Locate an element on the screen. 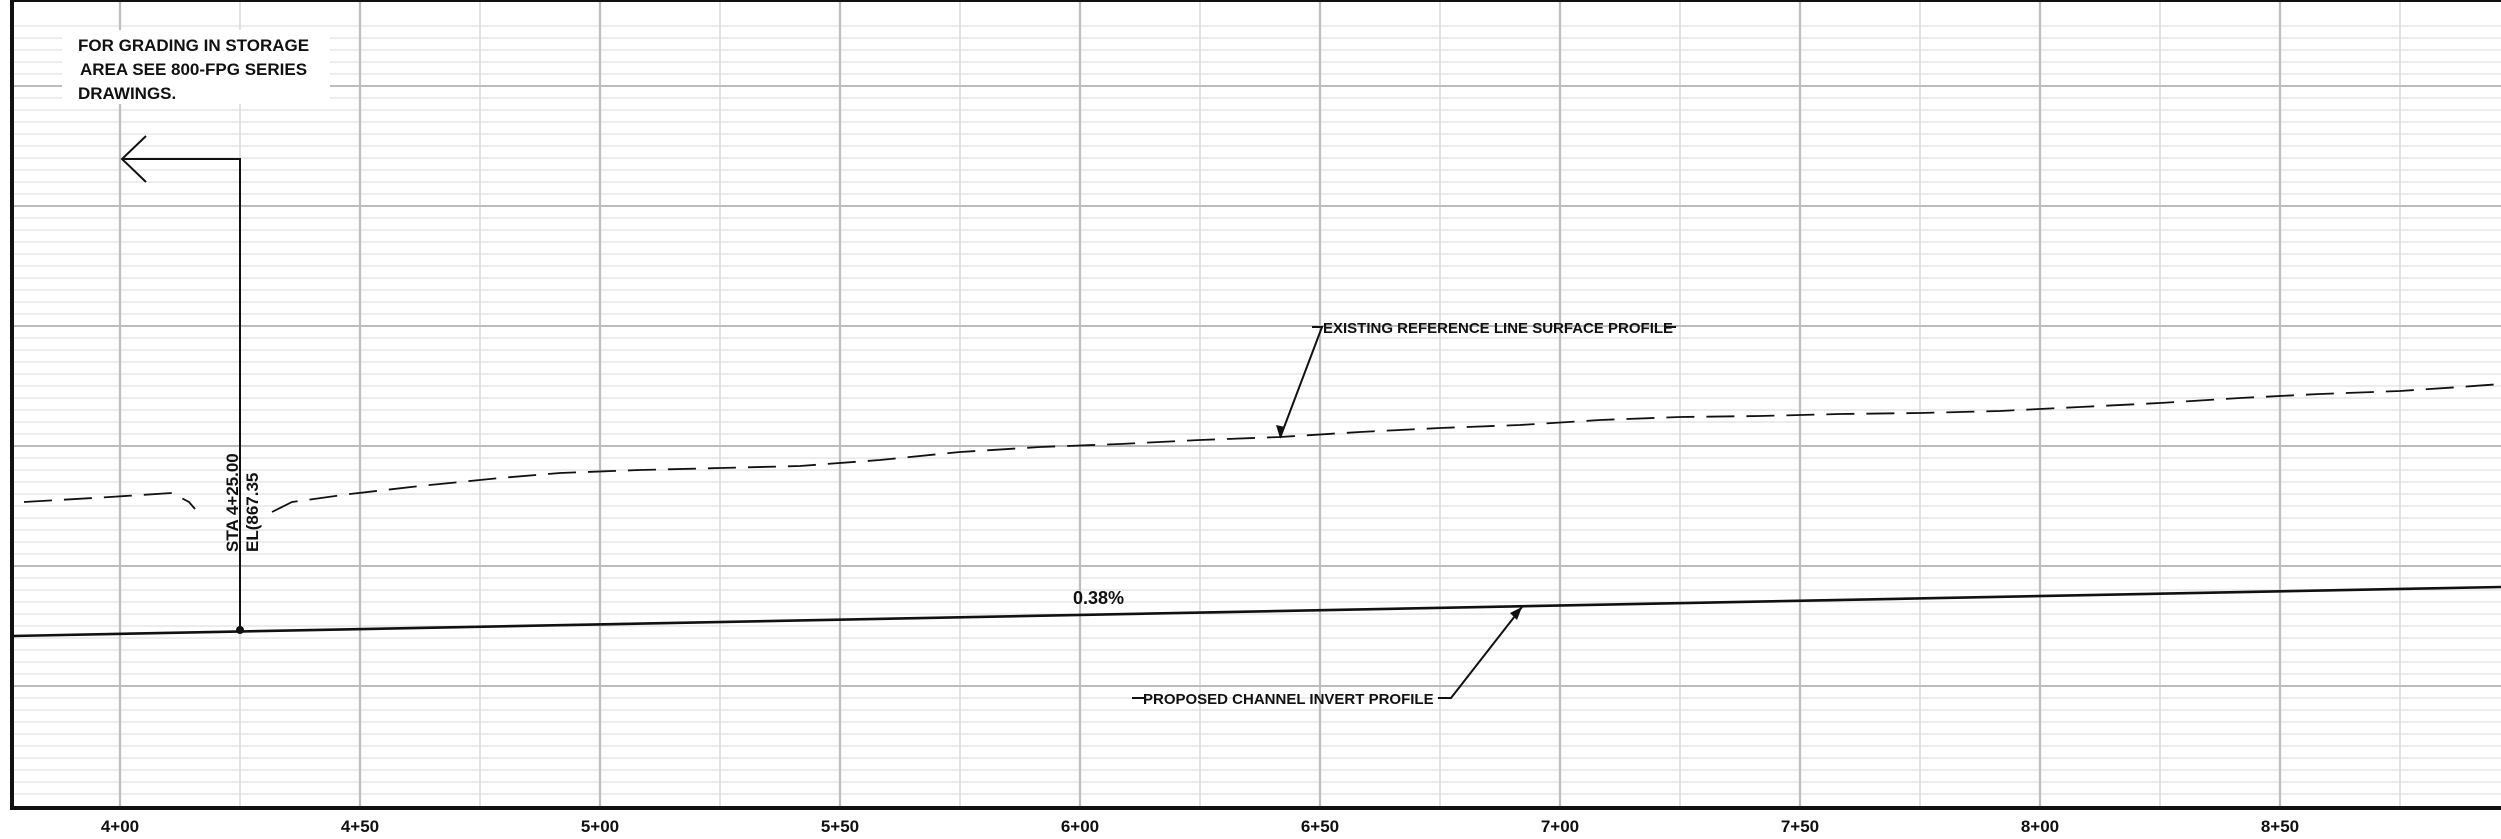 This screenshot has height=839, width=2501. section-arrow-head is located at coordinates (133, 159).